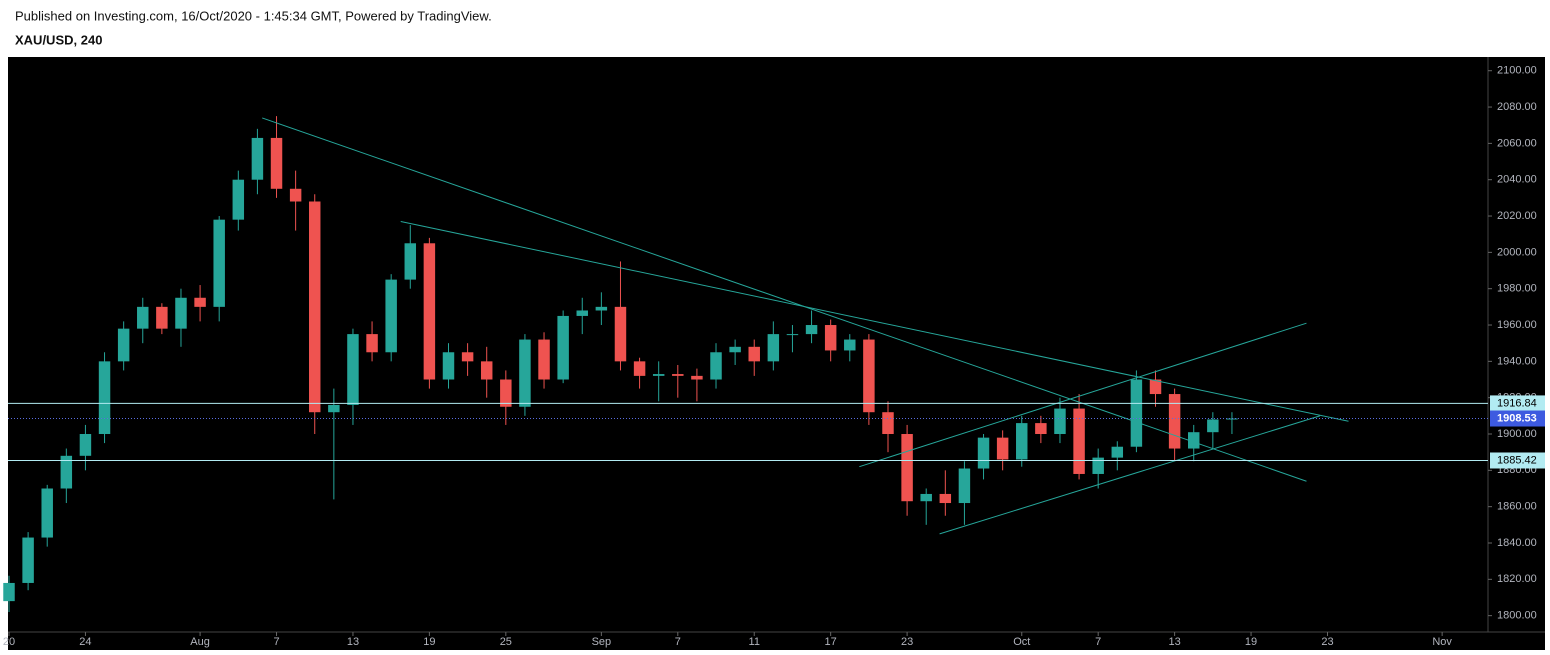 Image resolution: width=1550 pixels, height=655 pixels. Describe the element at coordinates (1517, 507) in the screenshot. I see `y-tick-label: 1860.00` at that location.